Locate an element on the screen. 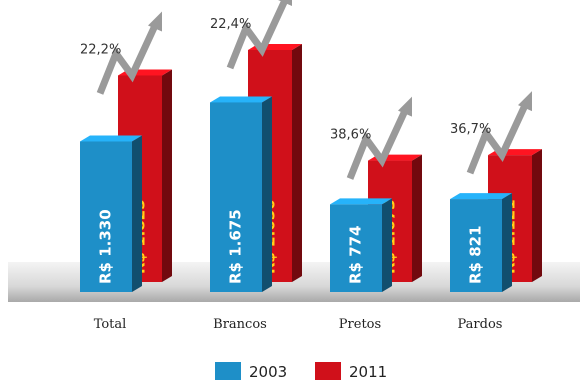  value-label: R$ 1.675 is located at coordinates (236, 246).